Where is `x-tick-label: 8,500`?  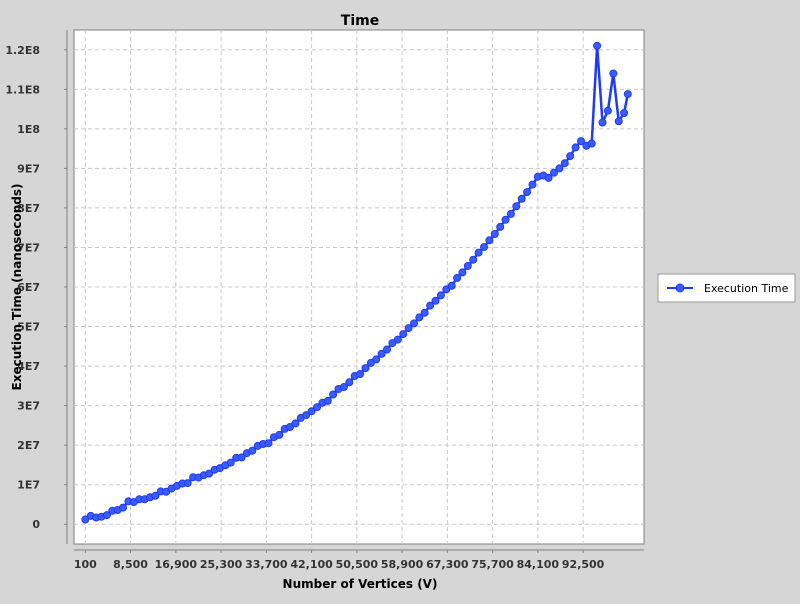
x-tick-label: 8,500 is located at coordinates (130, 564).